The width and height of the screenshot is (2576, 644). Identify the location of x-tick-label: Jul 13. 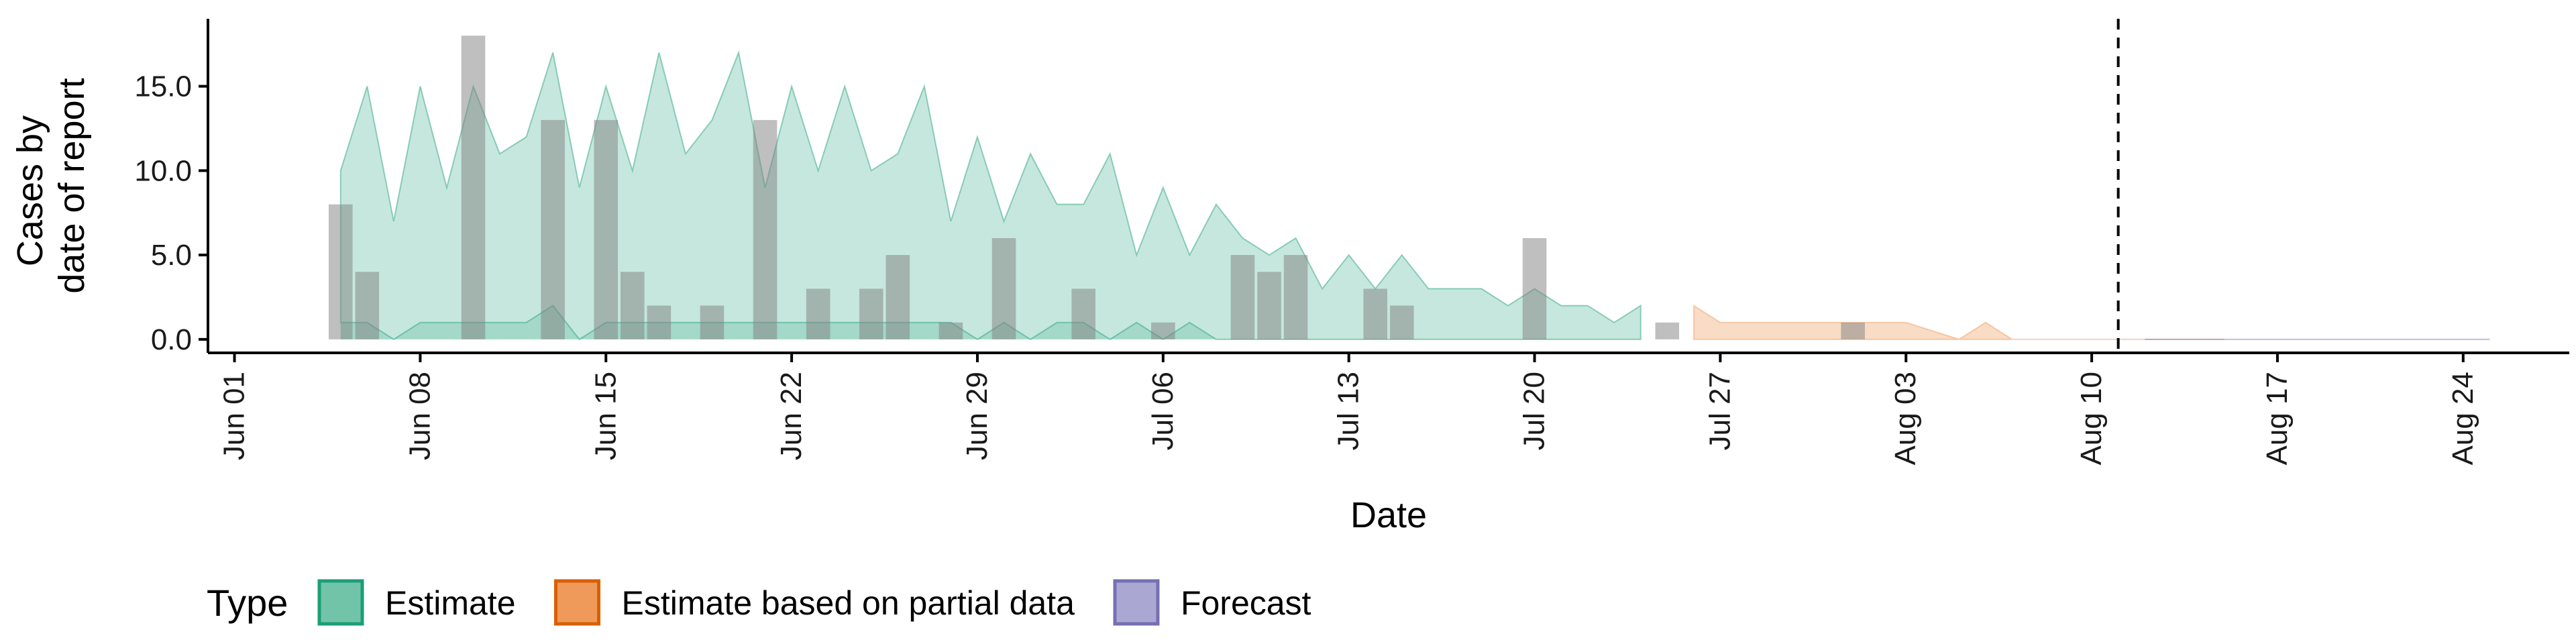
(1348, 411).